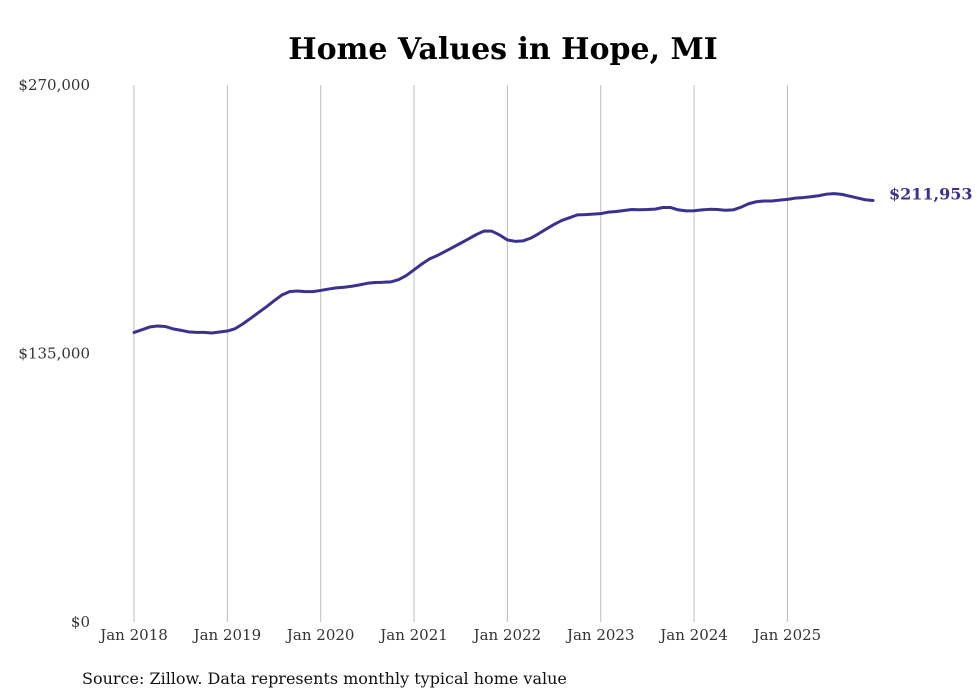 This screenshot has width=980, height=699. What do you see at coordinates (507, 635) in the screenshot?
I see `x-tick-label: Jan 2022` at bounding box center [507, 635].